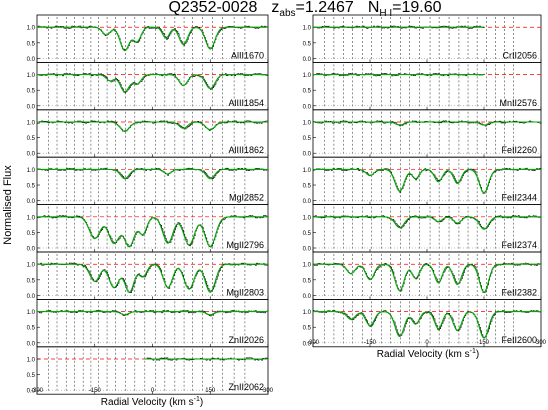 The width and height of the screenshot is (548, 410). I want to click on panel-AlII1670: 1.0 0.5 0.0 AlII1670, so click(148, 38).